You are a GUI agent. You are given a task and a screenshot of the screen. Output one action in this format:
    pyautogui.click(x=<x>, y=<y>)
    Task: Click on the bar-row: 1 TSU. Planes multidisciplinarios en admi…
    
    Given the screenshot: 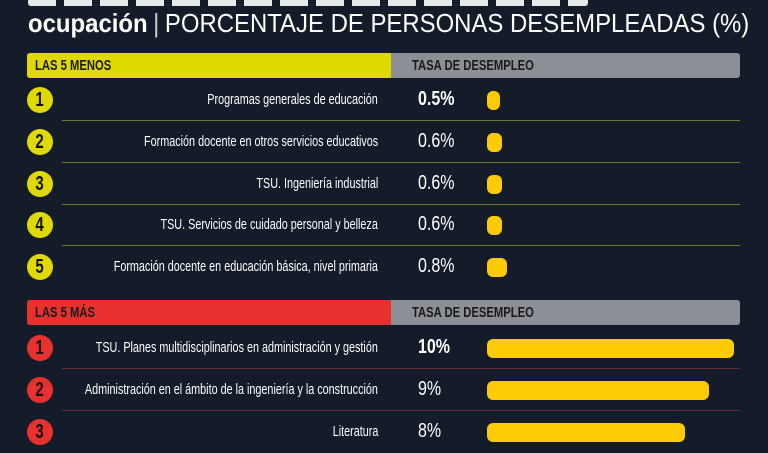 What is the action you would take?
    pyautogui.click(x=384, y=348)
    